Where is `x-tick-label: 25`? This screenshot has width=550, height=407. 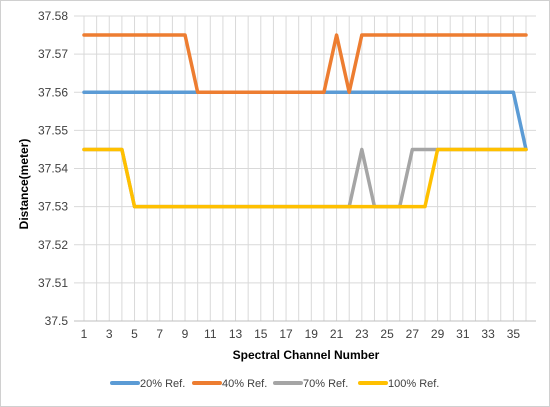
x-tick-label: 25 is located at coordinates (387, 334).